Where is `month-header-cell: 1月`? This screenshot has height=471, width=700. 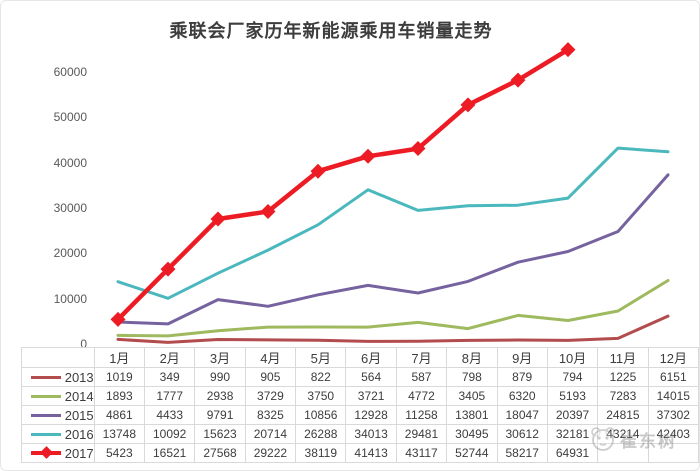 month-header-cell: 1月 is located at coordinates (119, 357).